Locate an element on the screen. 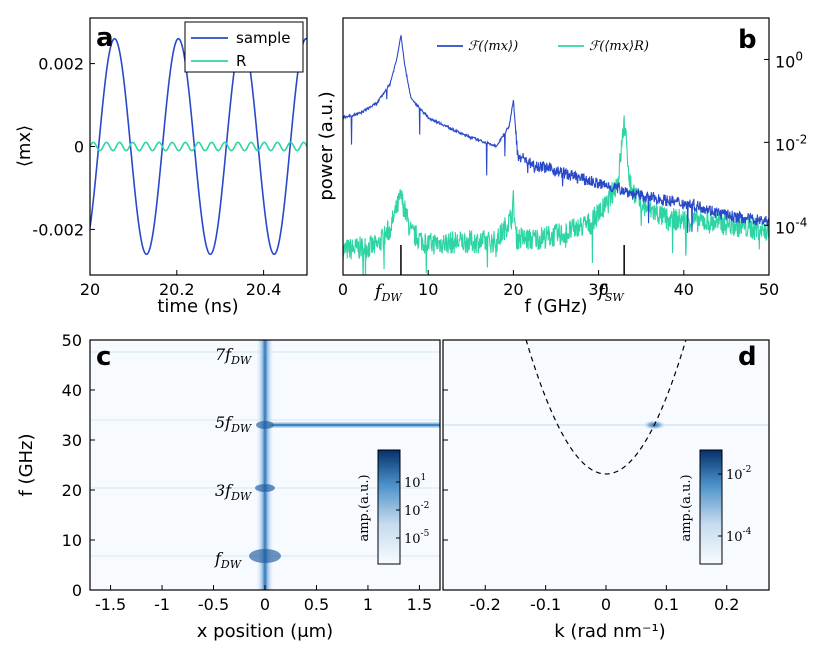 The image size is (831, 653). panel-a-ticks: 20 20.2 20.4 0.002 0 -0.002 is located at coordinates (156, 177).